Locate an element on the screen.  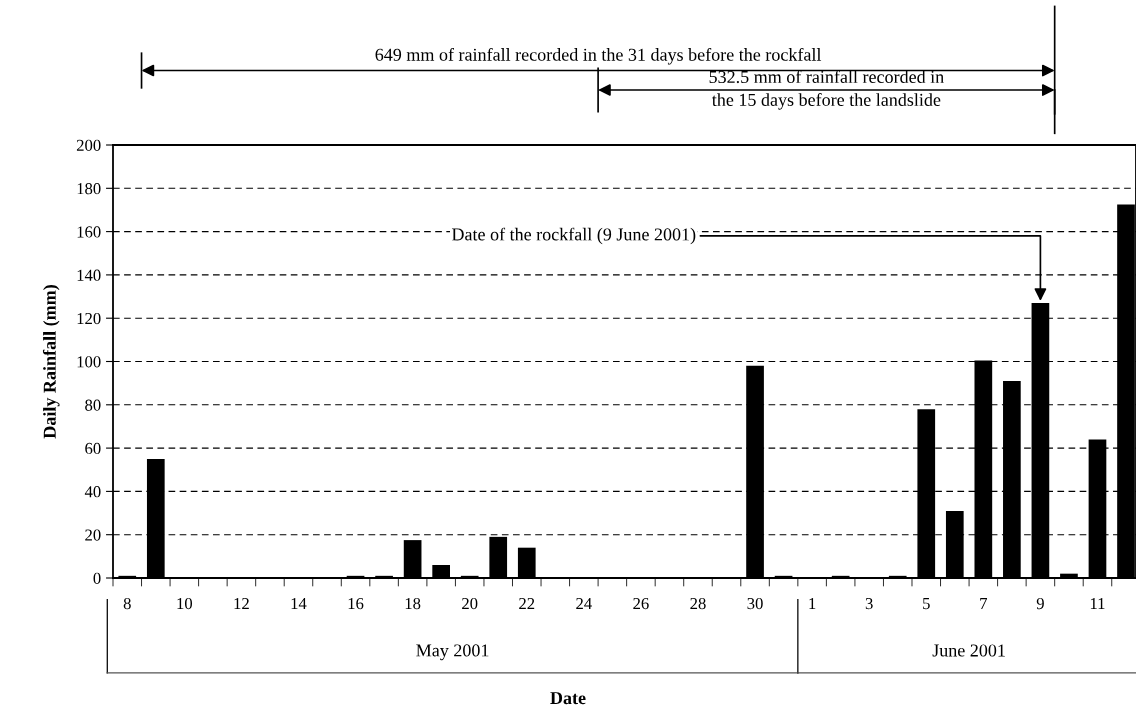
x-tick-label: 10 is located at coordinates (185, 603).